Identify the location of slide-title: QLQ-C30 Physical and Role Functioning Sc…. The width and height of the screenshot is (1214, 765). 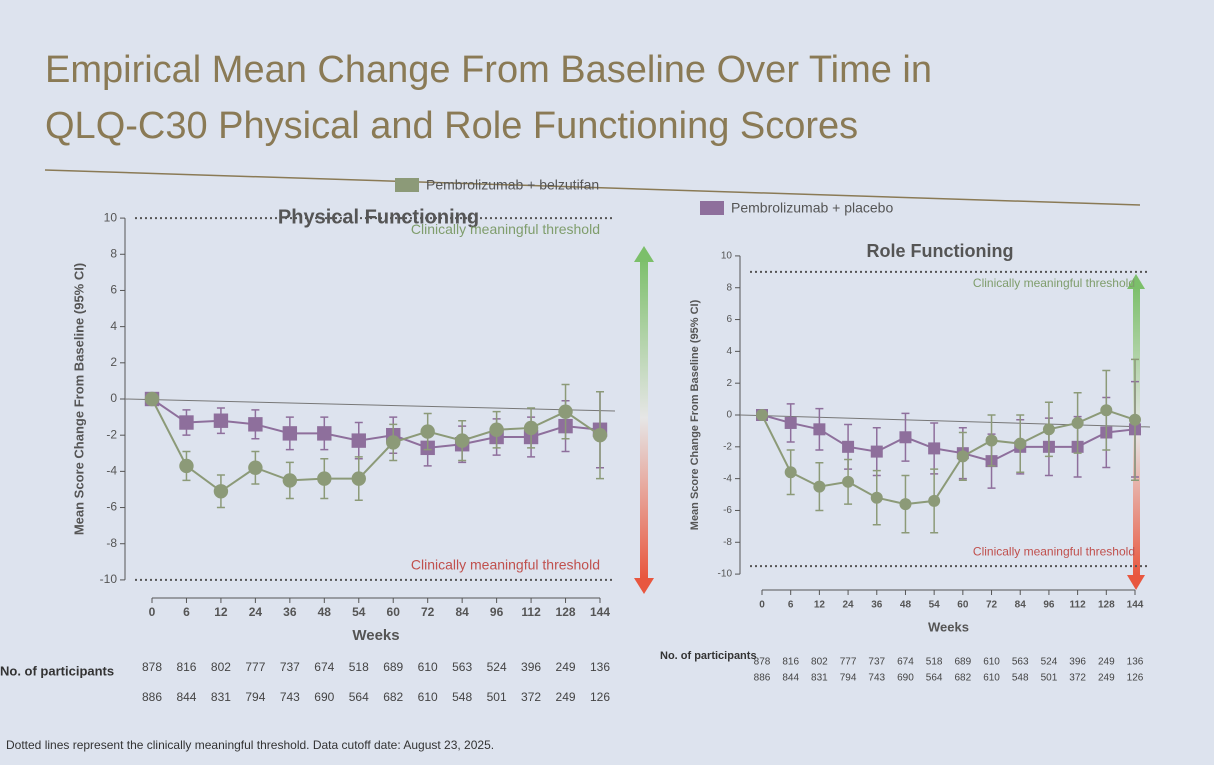
(451, 126).